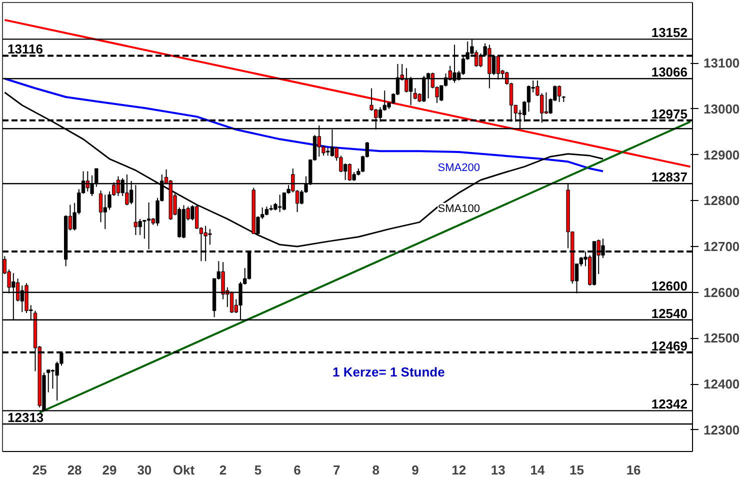 The height and width of the screenshot is (480, 750). I want to click on y-tick-label: 12800, so click(722, 200).